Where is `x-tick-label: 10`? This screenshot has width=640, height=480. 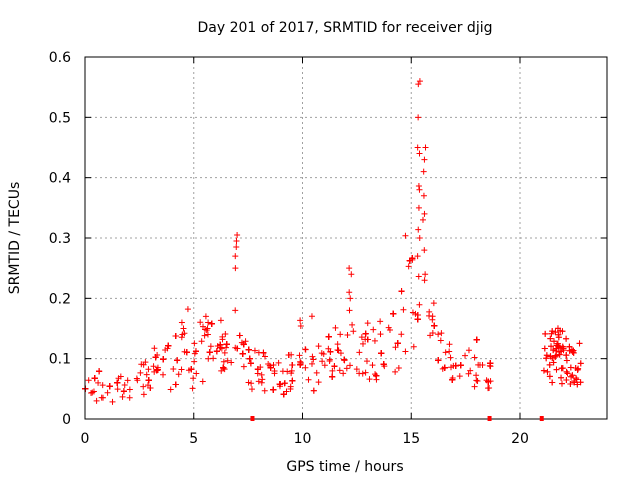
x-tick-label: 10 is located at coordinates (303, 439).